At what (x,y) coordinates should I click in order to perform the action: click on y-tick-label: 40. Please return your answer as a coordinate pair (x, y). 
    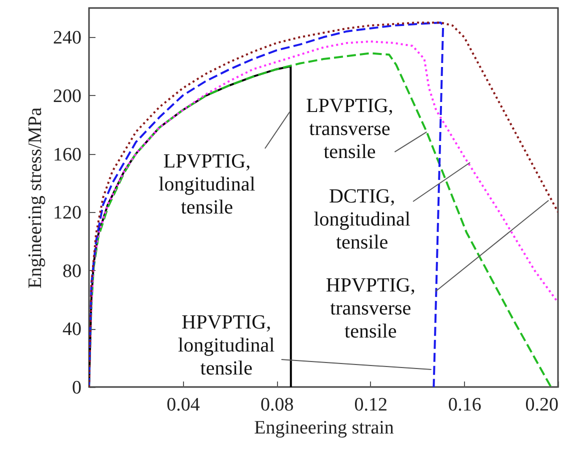
    Looking at the image, I should click on (72, 329).